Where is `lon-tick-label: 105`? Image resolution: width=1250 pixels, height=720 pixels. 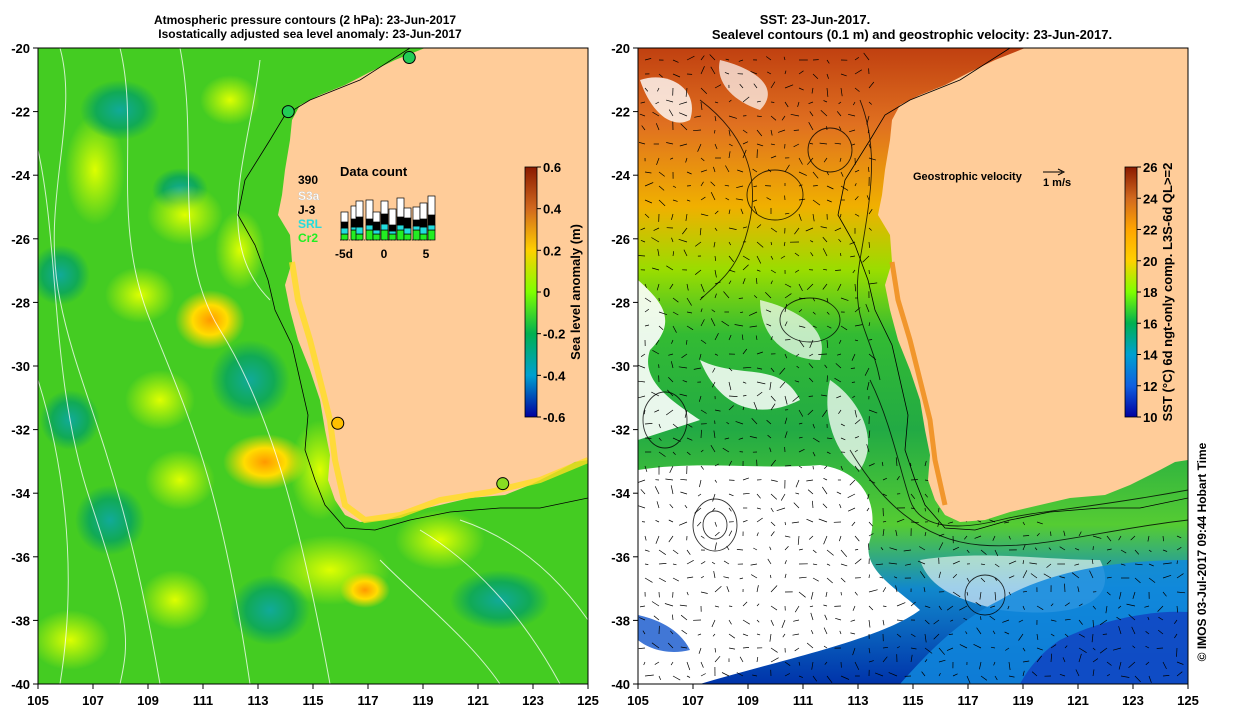
lon-tick-label: 105 is located at coordinates (638, 700).